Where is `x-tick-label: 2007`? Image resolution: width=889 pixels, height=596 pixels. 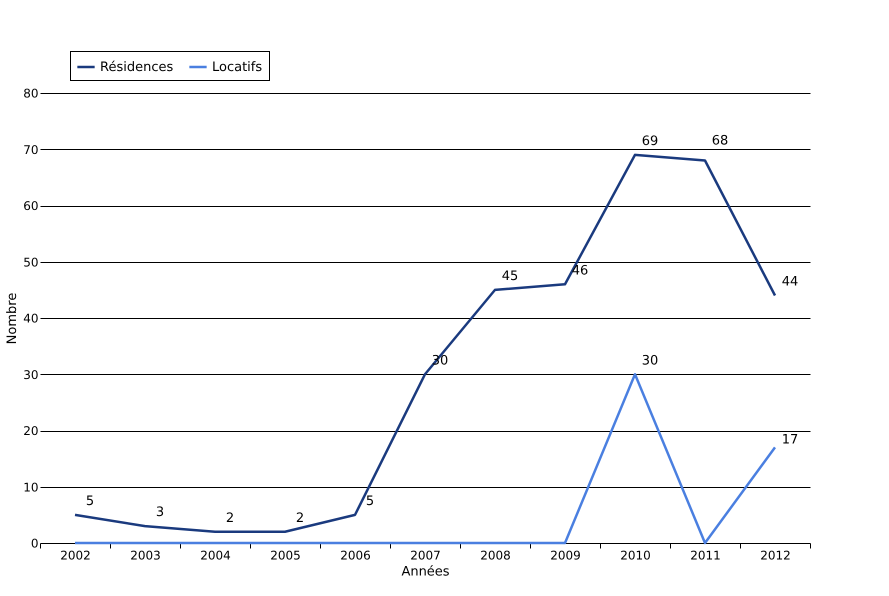 x-tick-label: 2007 is located at coordinates (425, 555).